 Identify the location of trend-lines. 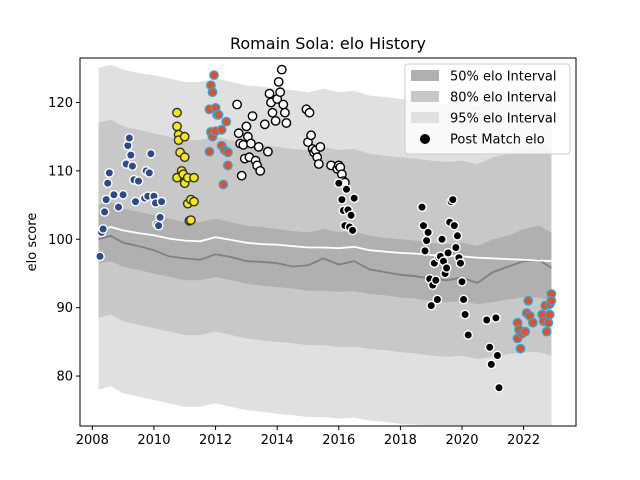
(325, 255).